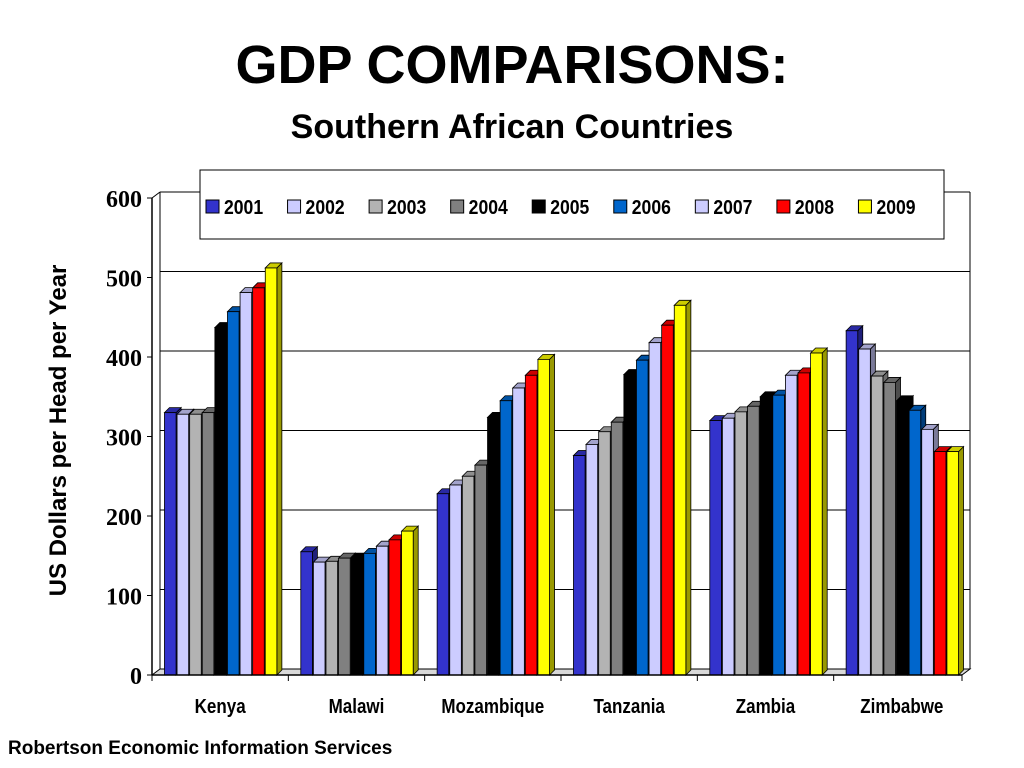 The width and height of the screenshot is (1024, 768). What do you see at coordinates (195, 544) in the screenshot?
I see `bar-2003-kenya` at bounding box center [195, 544].